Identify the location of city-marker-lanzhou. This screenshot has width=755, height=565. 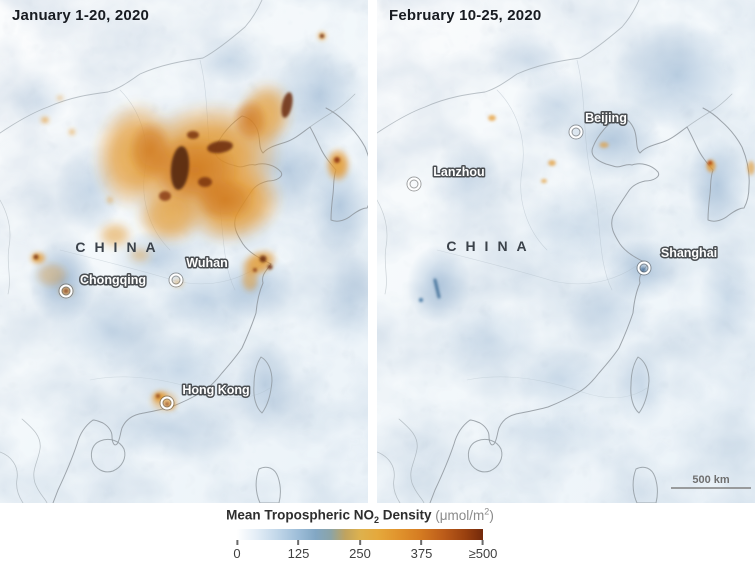
(414, 184).